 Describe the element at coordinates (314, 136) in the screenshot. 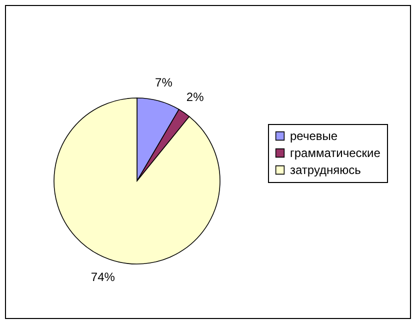

I see `legend-label: речевые` at that location.